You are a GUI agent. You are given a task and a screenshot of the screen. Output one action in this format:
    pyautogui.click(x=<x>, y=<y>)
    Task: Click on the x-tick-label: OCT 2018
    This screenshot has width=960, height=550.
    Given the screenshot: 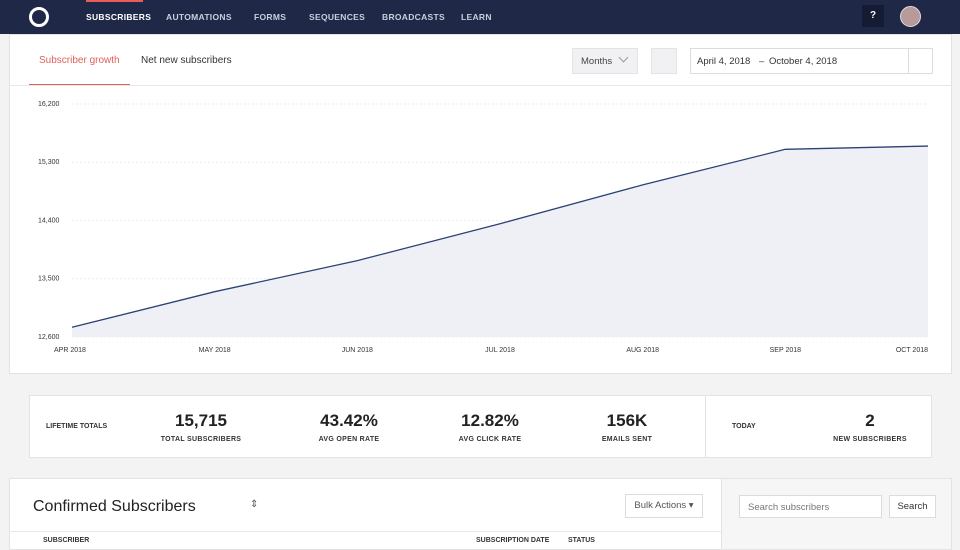 What is the action you would take?
    pyautogui.click(x=912, y=350)
    